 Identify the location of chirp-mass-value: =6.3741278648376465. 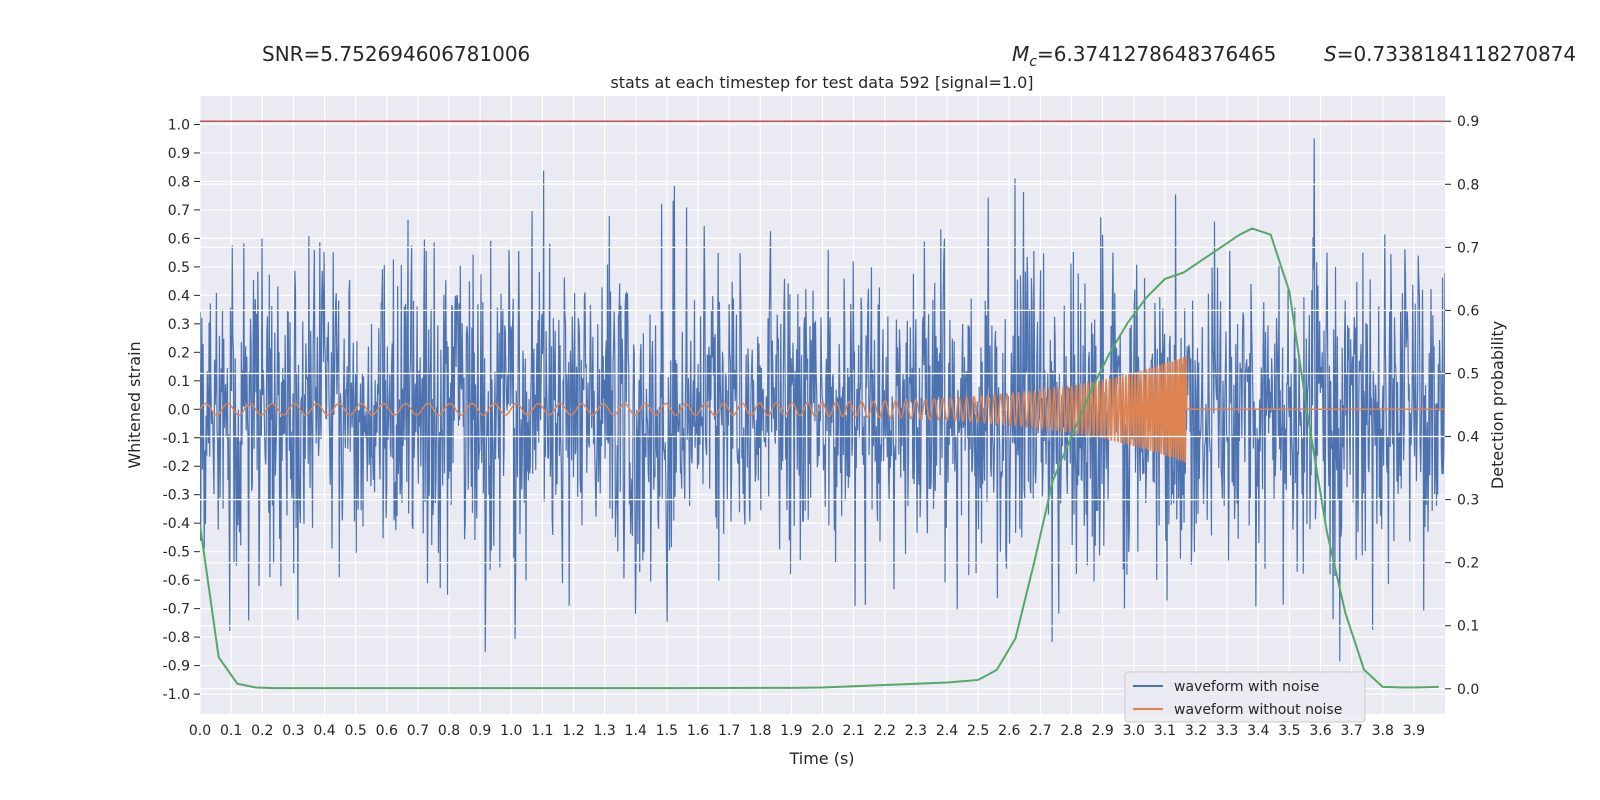
(1156, 54).